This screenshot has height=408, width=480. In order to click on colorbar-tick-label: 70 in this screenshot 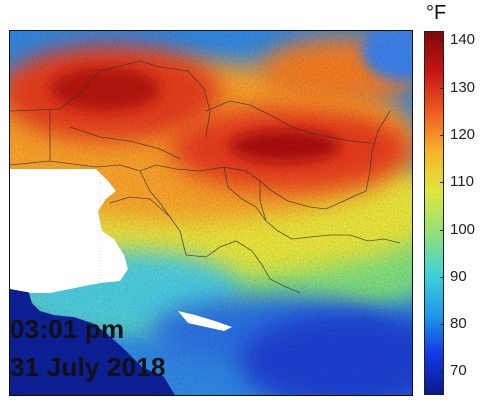, I will do `click(458, 371)`.